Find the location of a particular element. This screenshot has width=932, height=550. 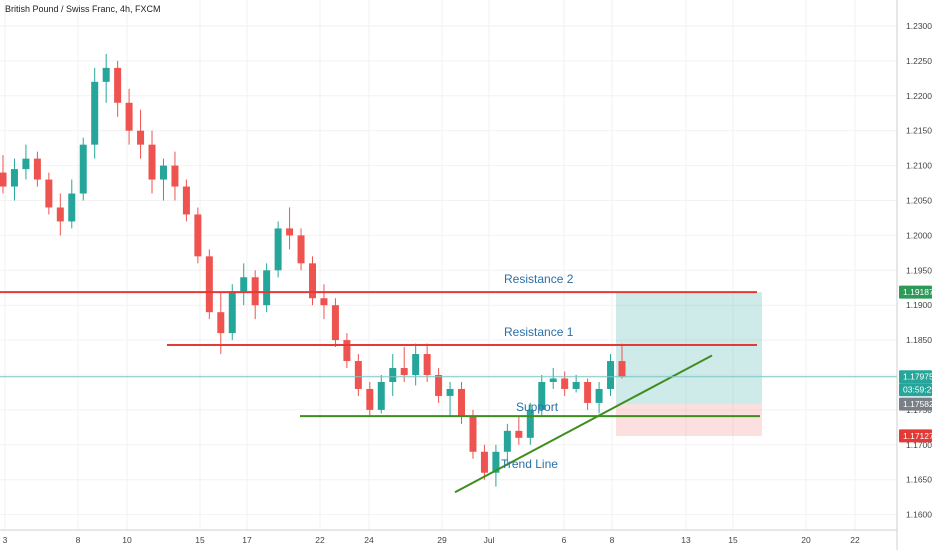

chart-title: British Pound / Swiss Franc, 4h, FXCM is located at coordinates (83, 9).